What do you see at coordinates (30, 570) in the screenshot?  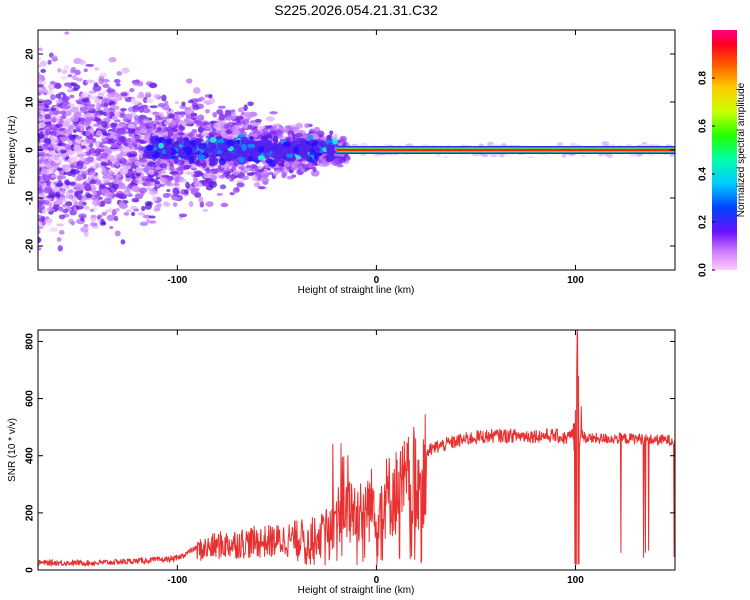 I see `y-tick-label: 0` at bounding box center [30, 570].